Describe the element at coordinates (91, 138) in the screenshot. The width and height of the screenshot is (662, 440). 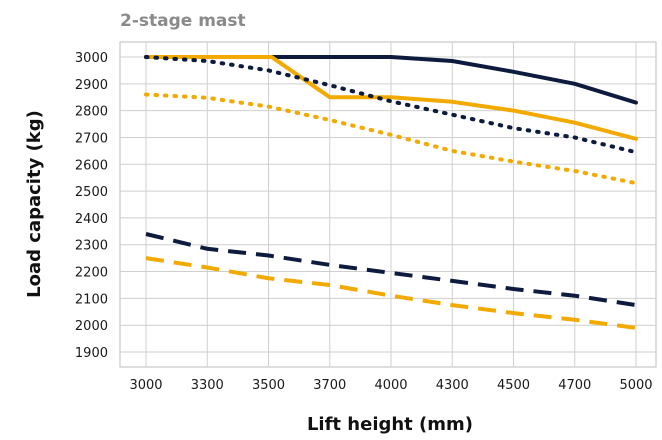
I see `y-tick-label: 2700` at that location.